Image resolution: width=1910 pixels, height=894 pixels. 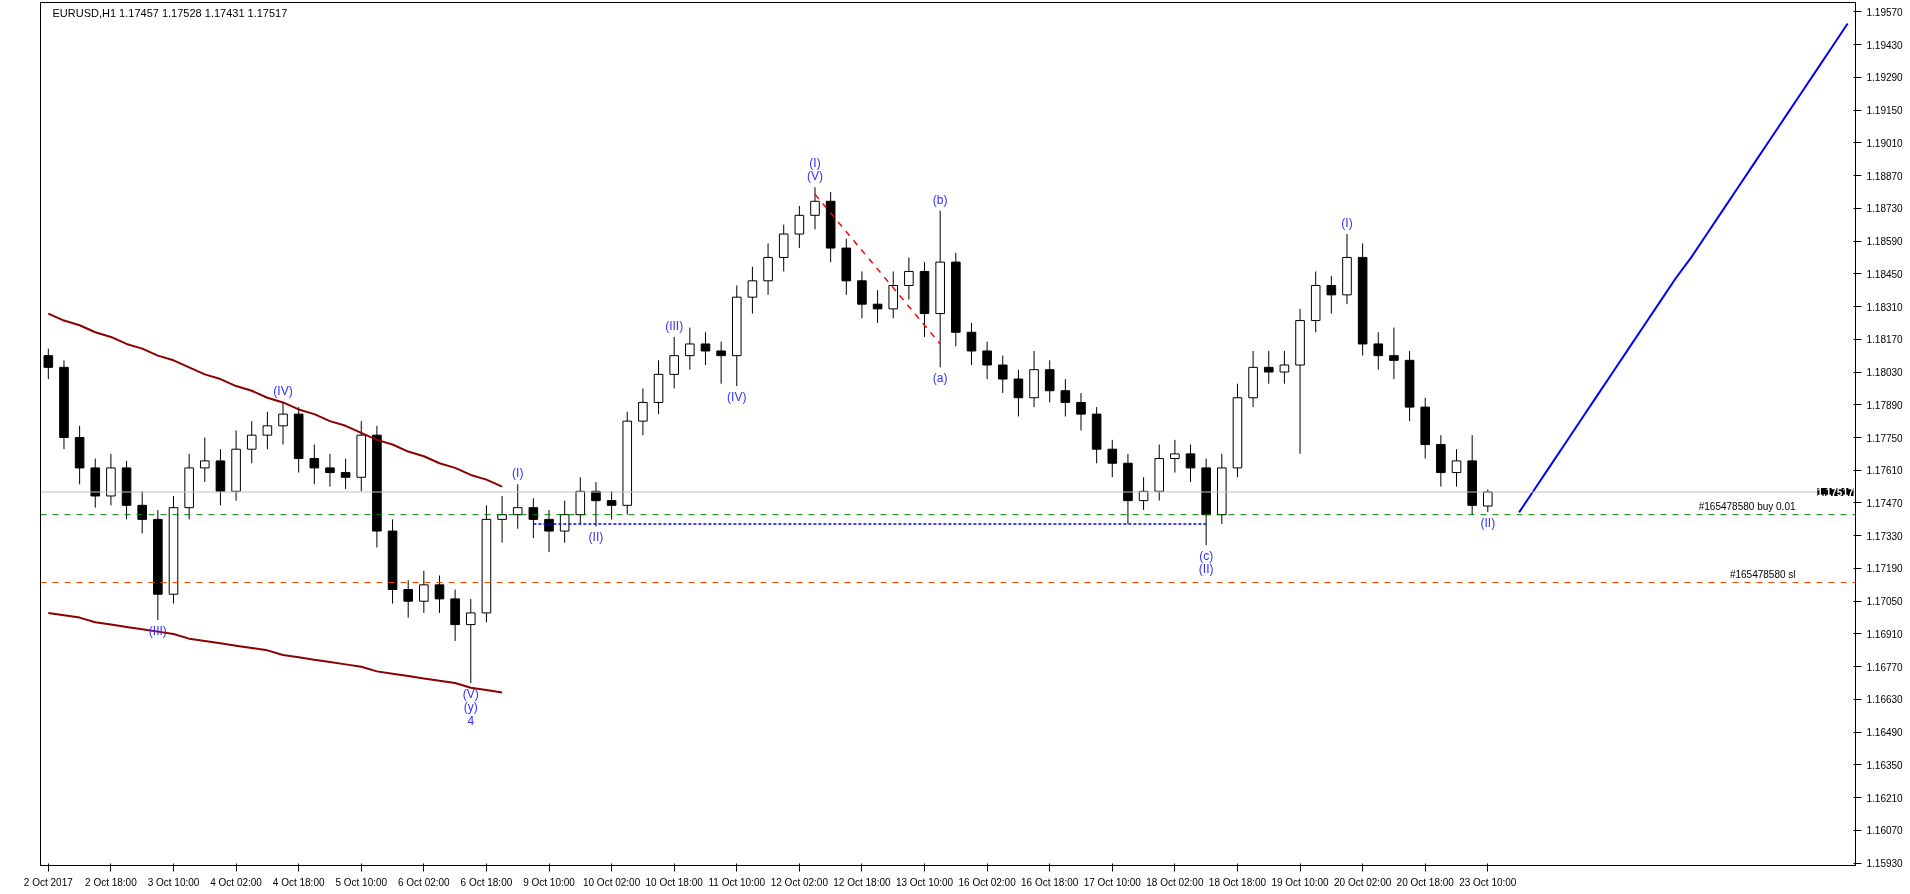 I want to click on ref-line-label: #165478580 sl, so click(x=1762, y=574).